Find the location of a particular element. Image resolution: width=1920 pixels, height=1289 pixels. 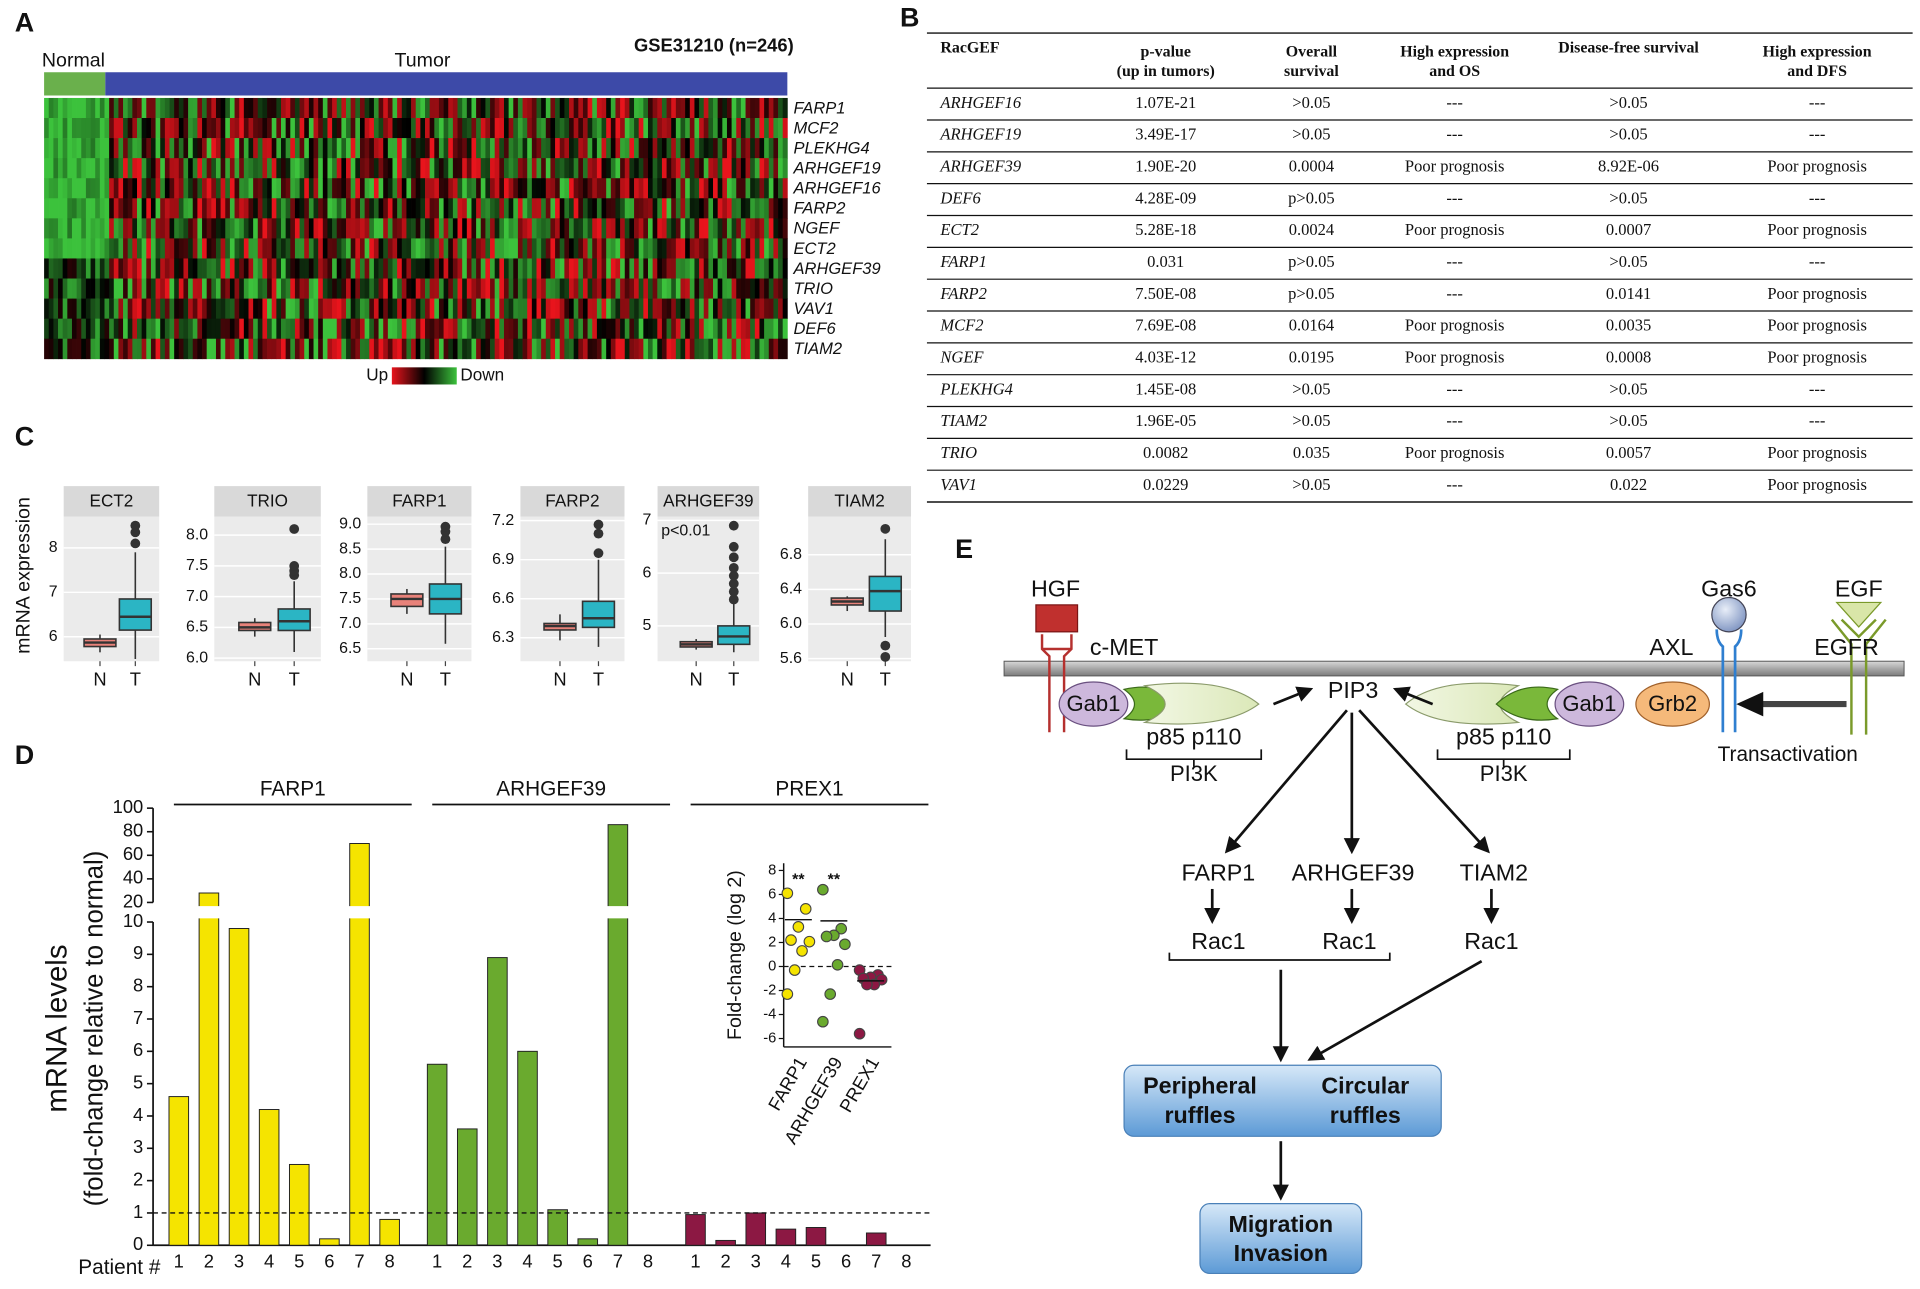

x-tick-label: 3 is located at coordinates (497, 1260).